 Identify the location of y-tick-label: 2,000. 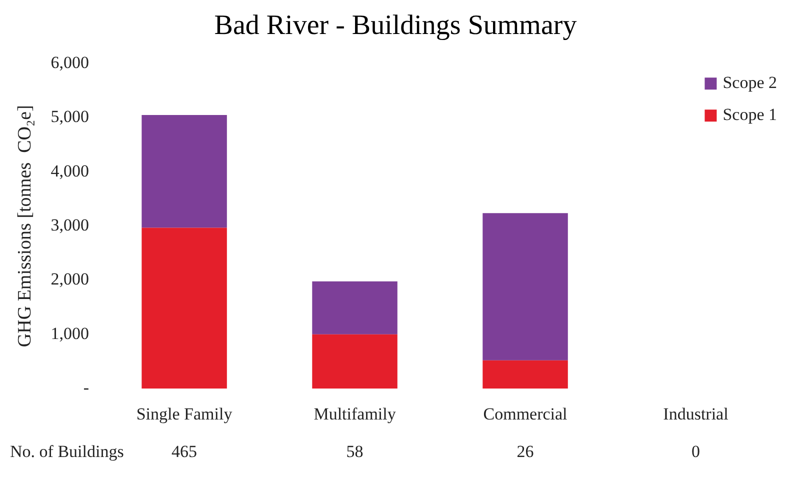
(70, 279).